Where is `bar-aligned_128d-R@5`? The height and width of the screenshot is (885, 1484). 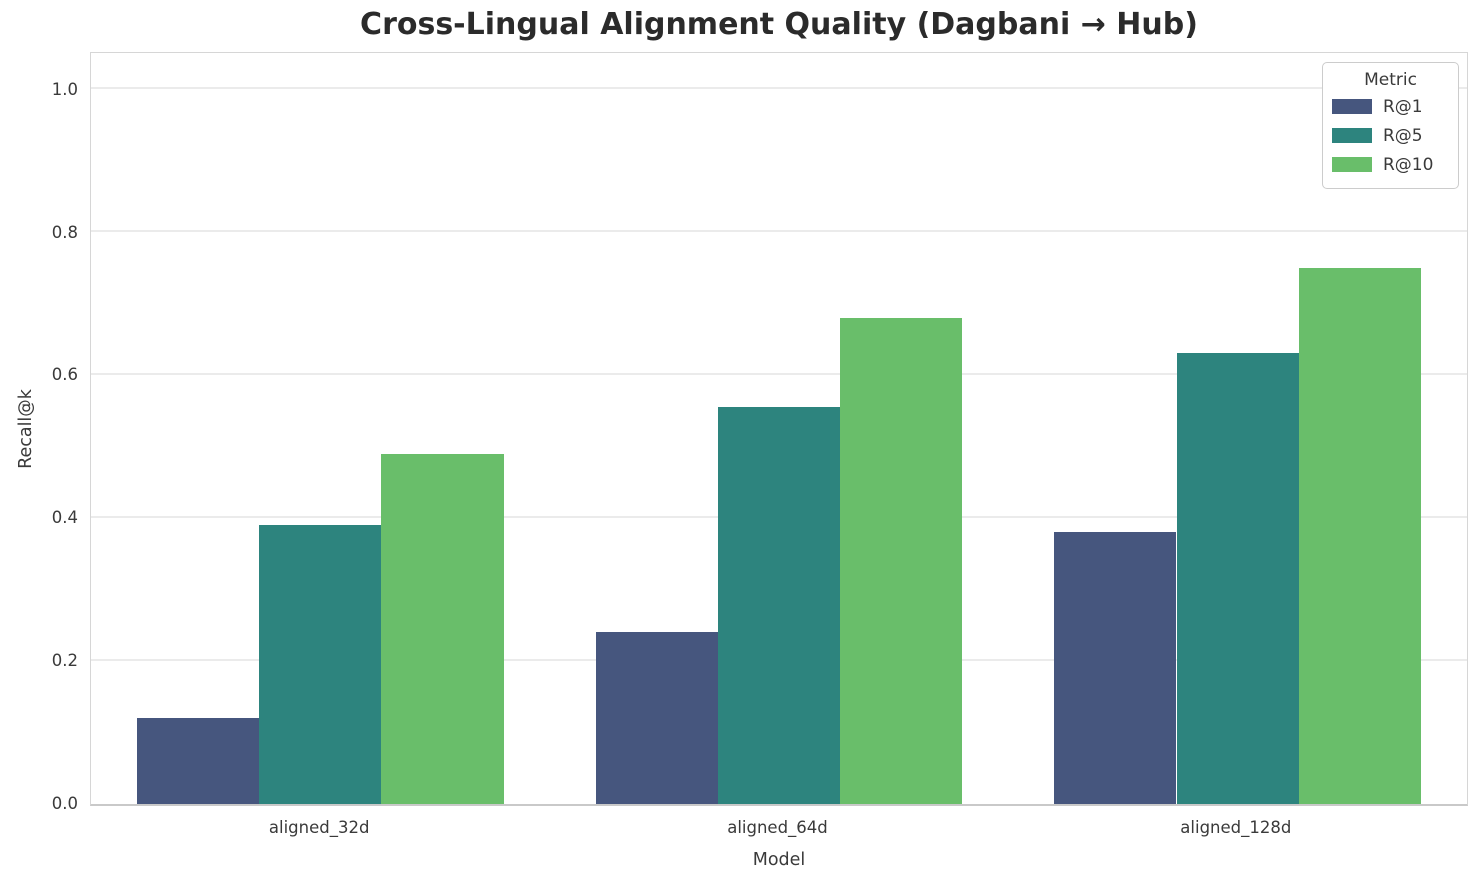
bar-aligned_128d-R@5 is located at coordinates (1237, 578).